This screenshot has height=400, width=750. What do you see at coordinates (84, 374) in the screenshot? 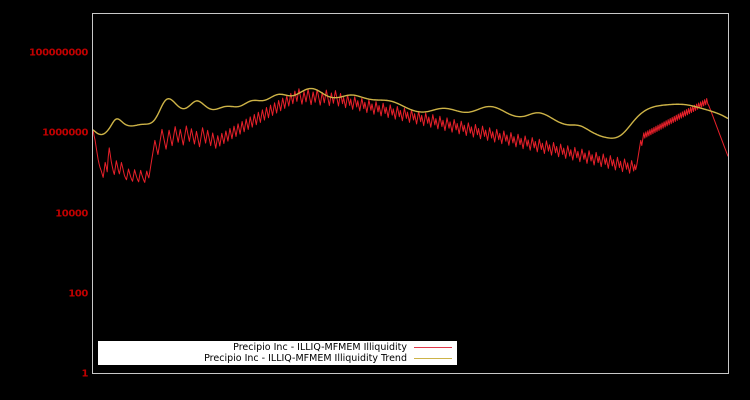
I see `y-tick-label: 1` at bounding box center [84, 374].